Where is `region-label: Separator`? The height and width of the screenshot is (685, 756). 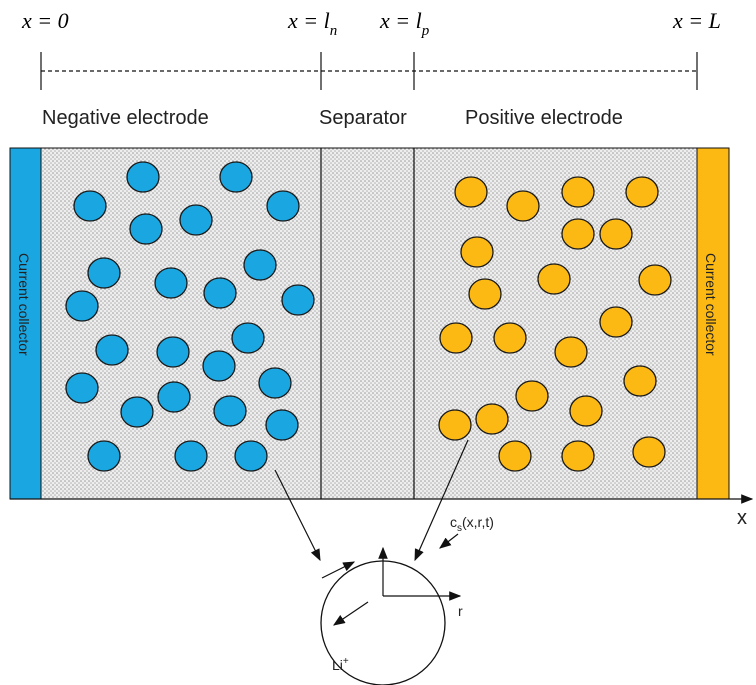 region-label: Separator is located at coordinates (363, 118).